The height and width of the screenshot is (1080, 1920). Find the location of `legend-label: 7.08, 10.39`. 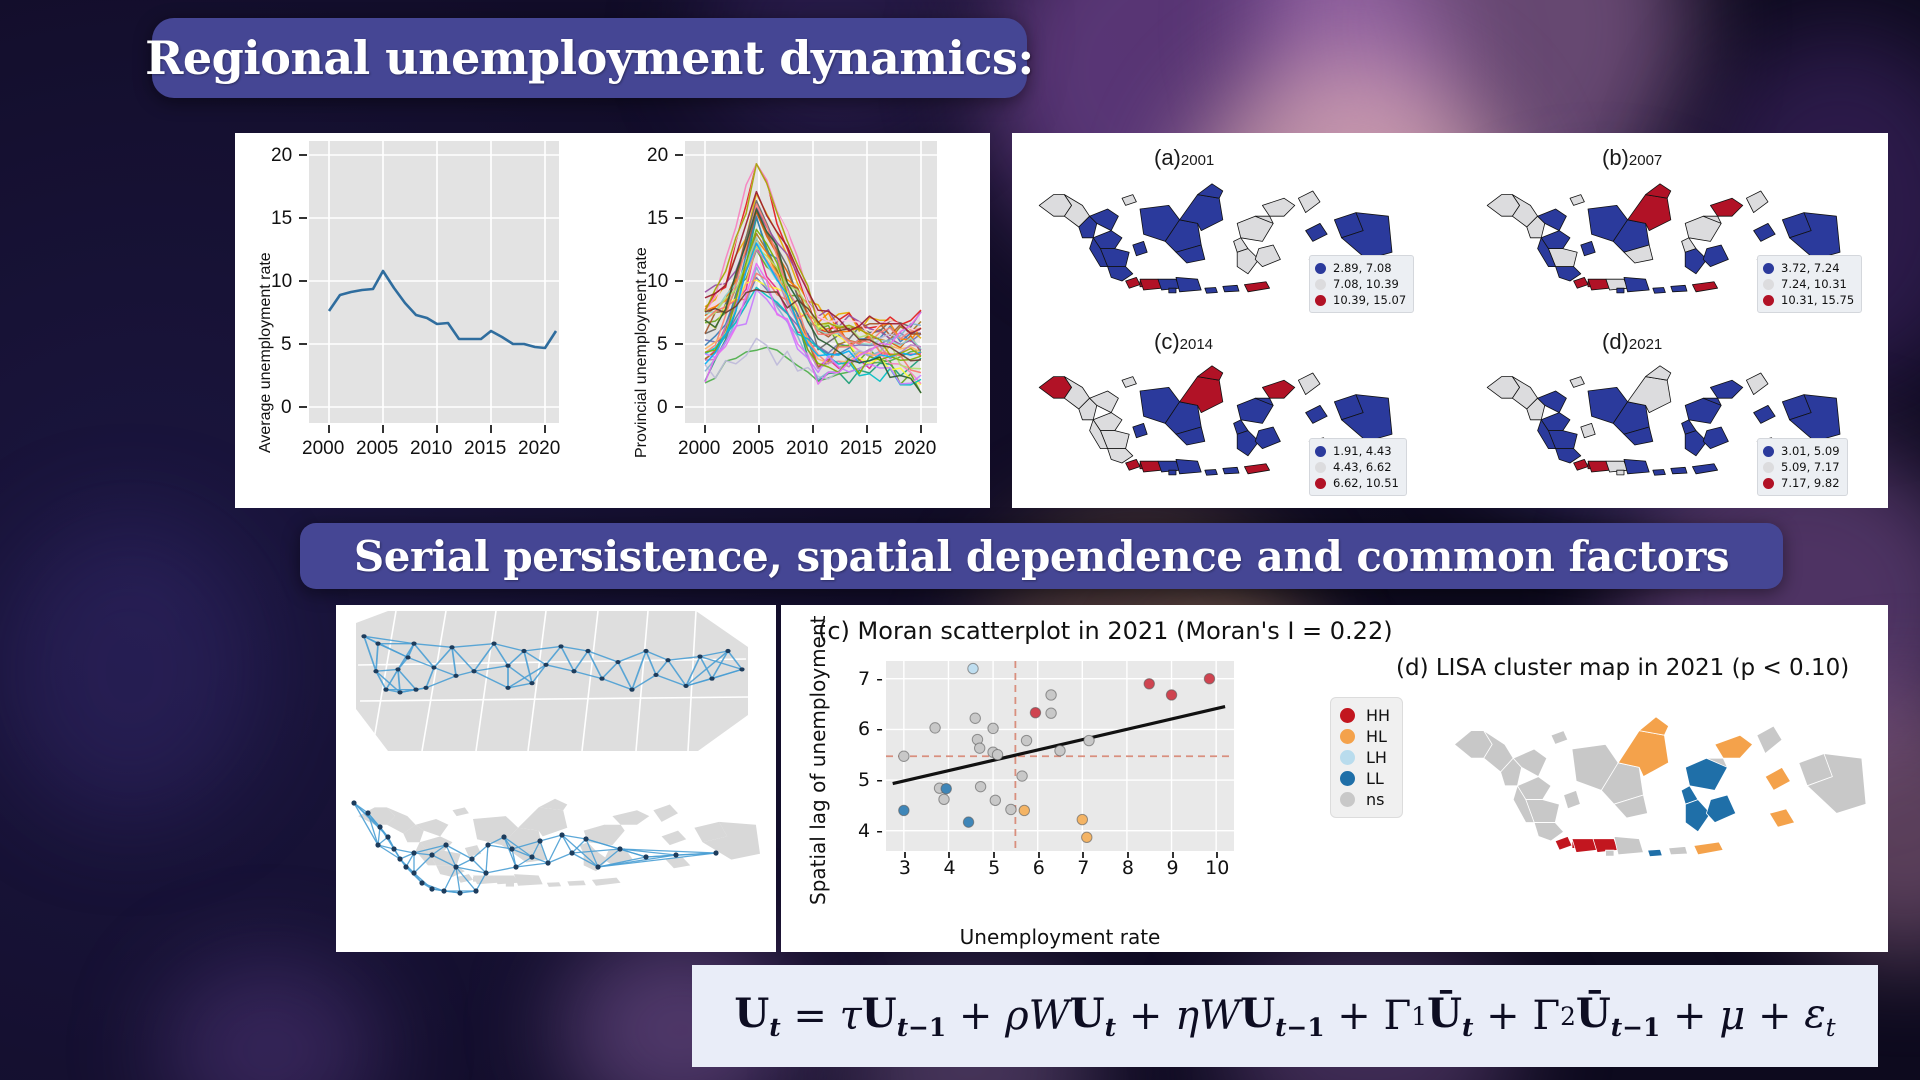

legend-label: 7.08, 10.39 is located at coordinates (1366, 284).